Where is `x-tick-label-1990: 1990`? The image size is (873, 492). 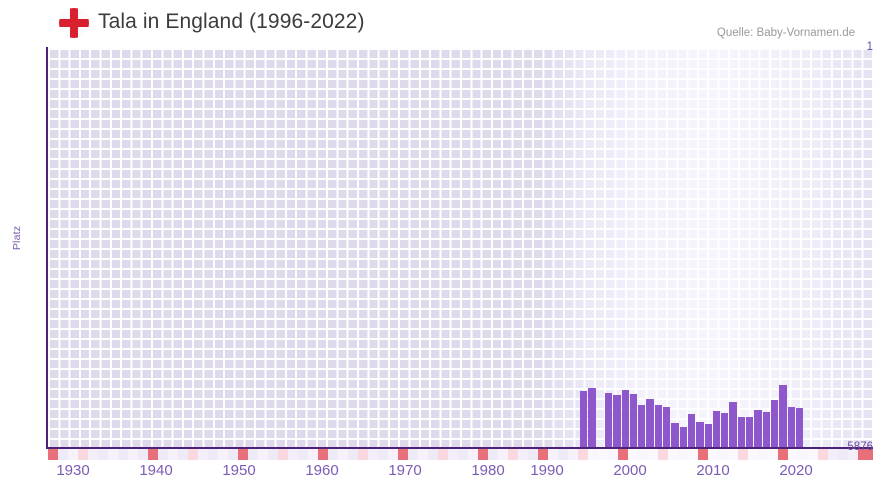 x-tick-label-1990: 1990 is located at coordinates (547, 470).